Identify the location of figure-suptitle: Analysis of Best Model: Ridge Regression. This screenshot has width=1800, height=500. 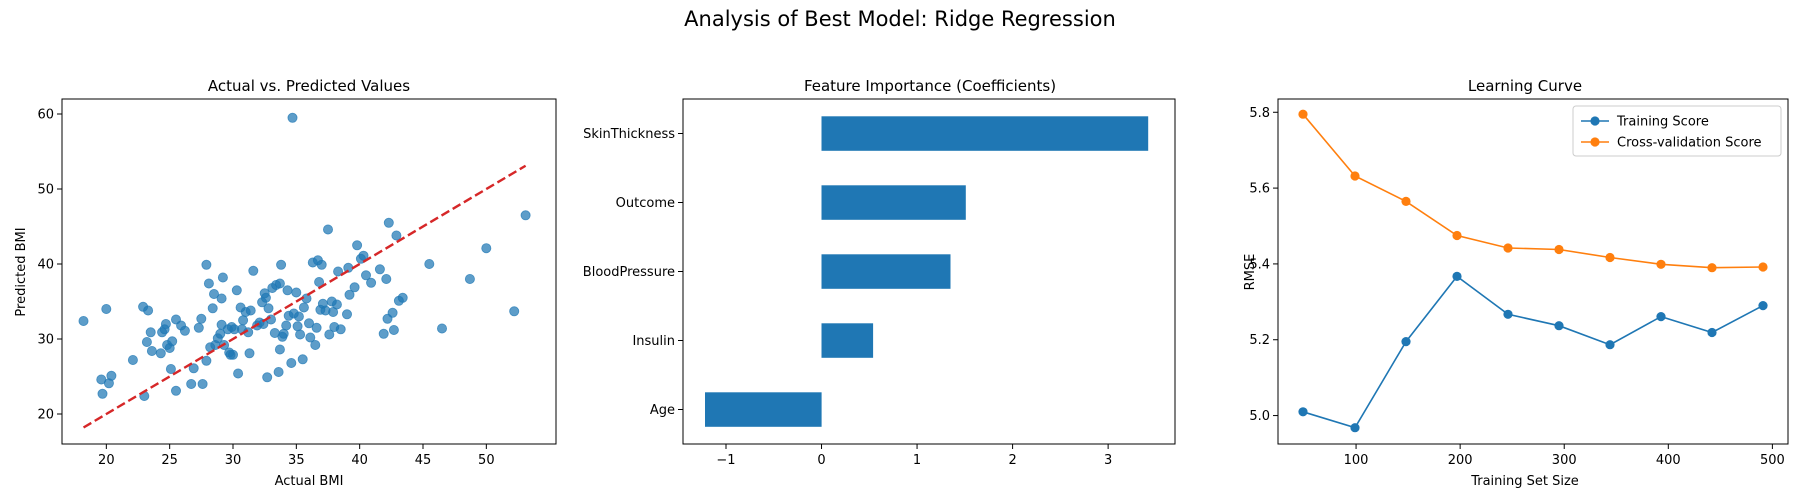
(900, 19).